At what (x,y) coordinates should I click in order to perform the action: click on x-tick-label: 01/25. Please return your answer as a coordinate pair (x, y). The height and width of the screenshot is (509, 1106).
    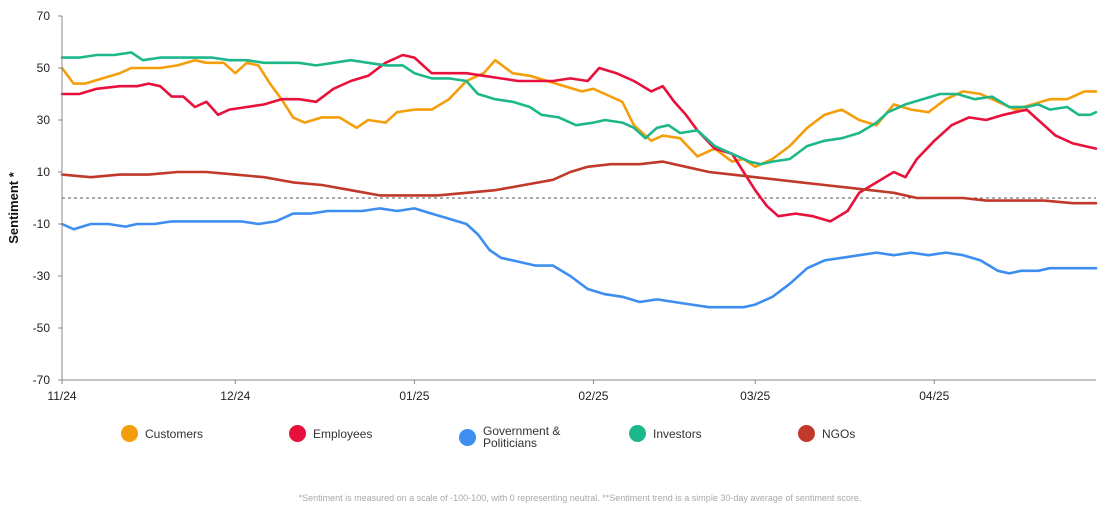
    Looking at the image, I should click on (414, 396).